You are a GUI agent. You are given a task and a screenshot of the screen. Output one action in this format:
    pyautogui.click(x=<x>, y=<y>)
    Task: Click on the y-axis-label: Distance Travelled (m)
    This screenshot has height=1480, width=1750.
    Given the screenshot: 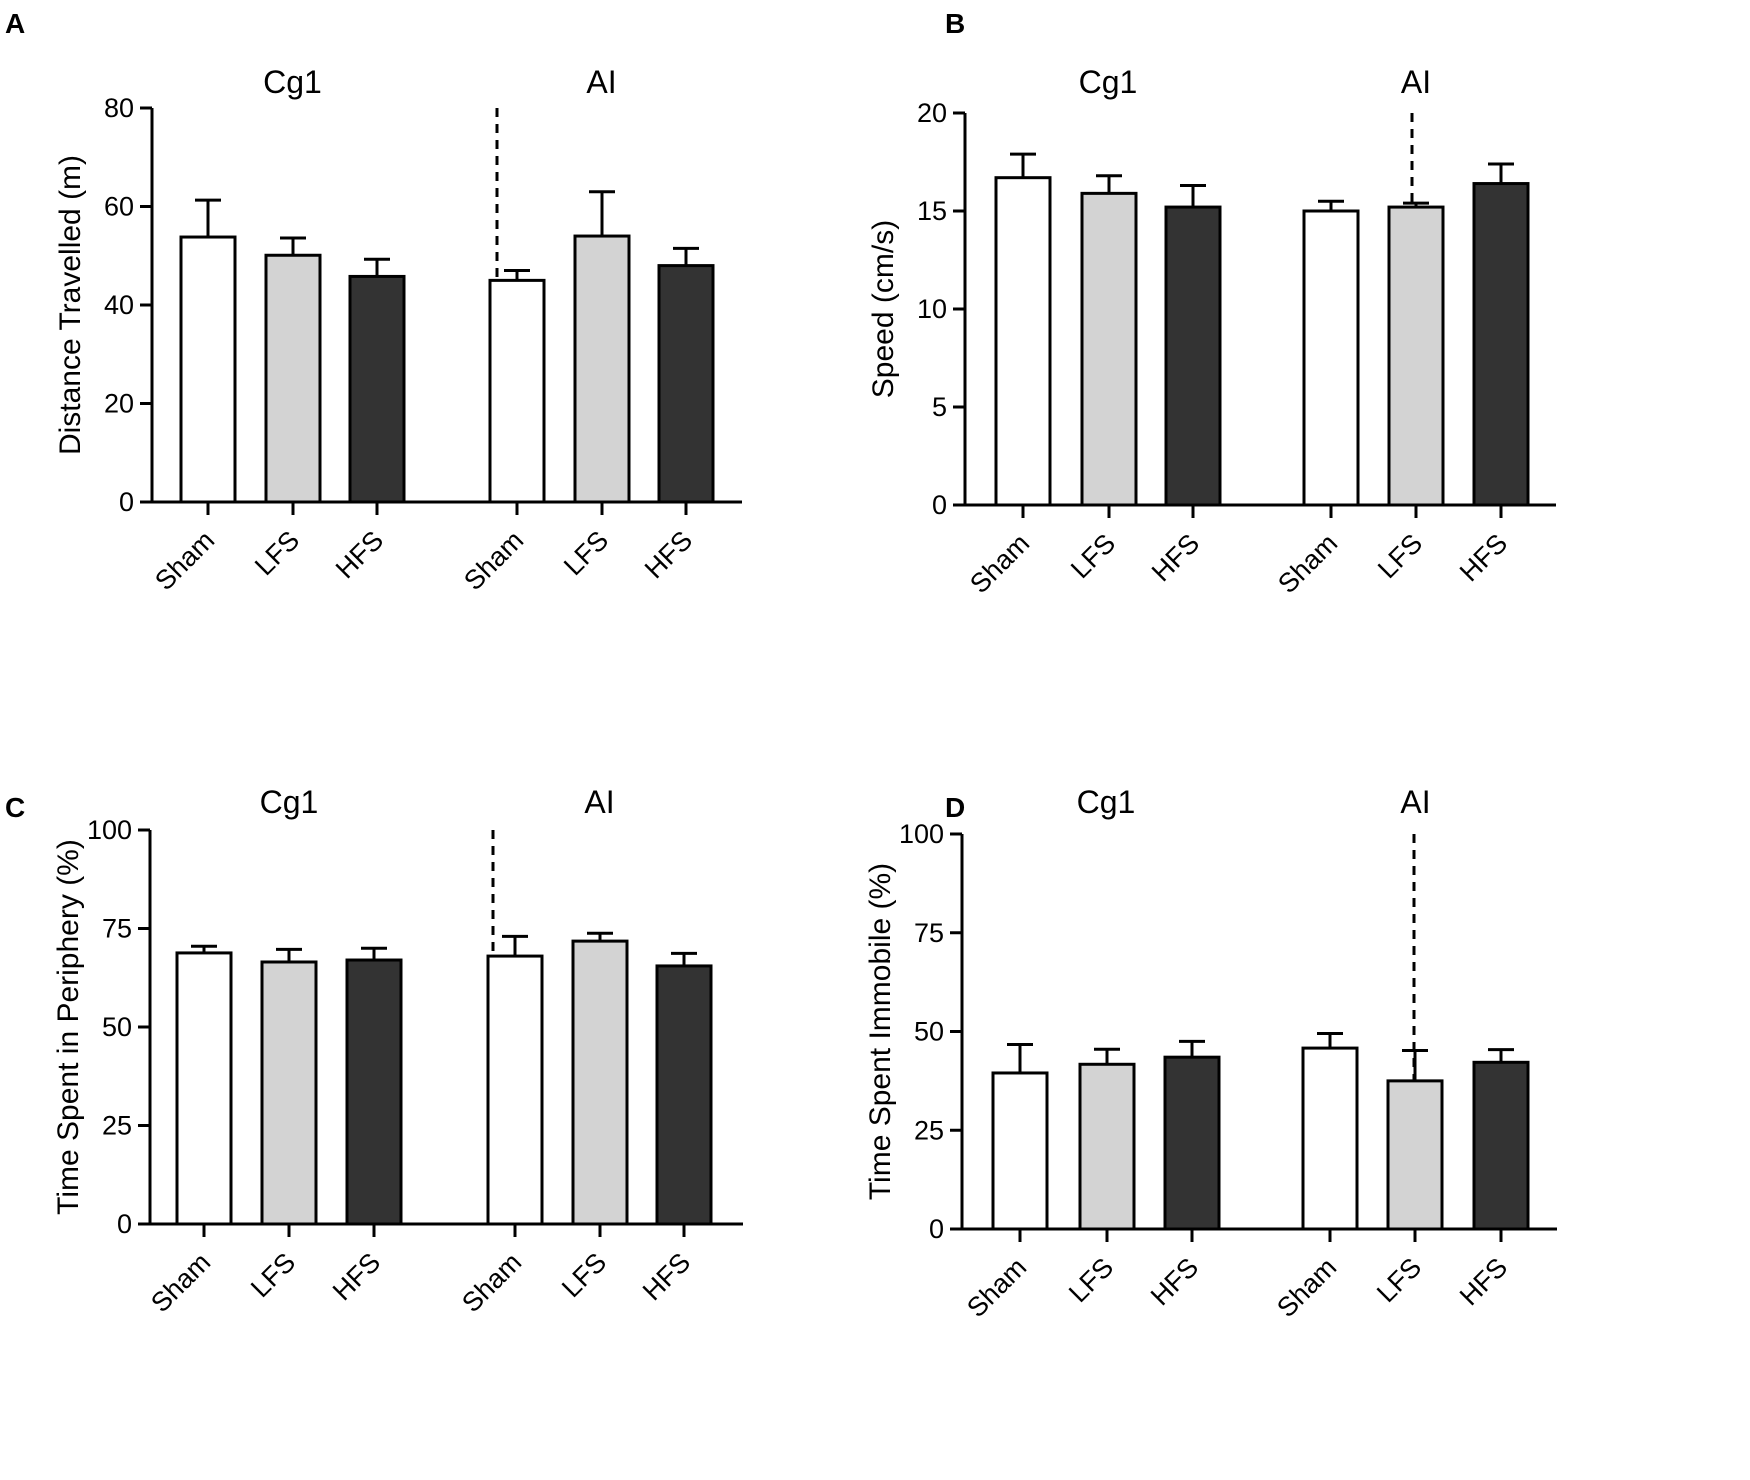 What is the action you would take?
    pyautogui.click(x=70, y=305)
    